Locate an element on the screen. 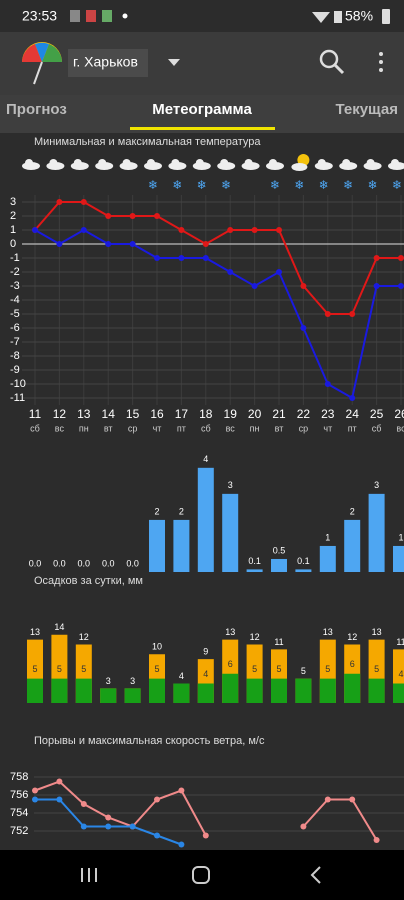  value-label: 0.1 is located at coordinates (303, 561).